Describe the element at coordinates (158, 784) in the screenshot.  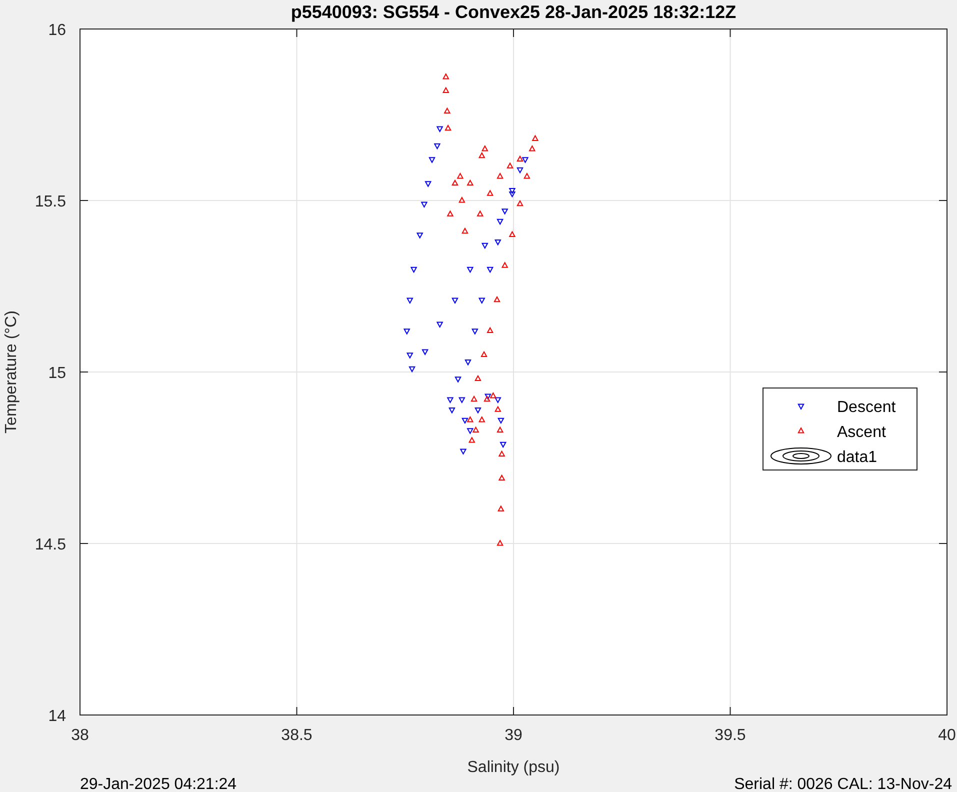
I see `text: 29-Jan-2025 04:21:24` at that location.